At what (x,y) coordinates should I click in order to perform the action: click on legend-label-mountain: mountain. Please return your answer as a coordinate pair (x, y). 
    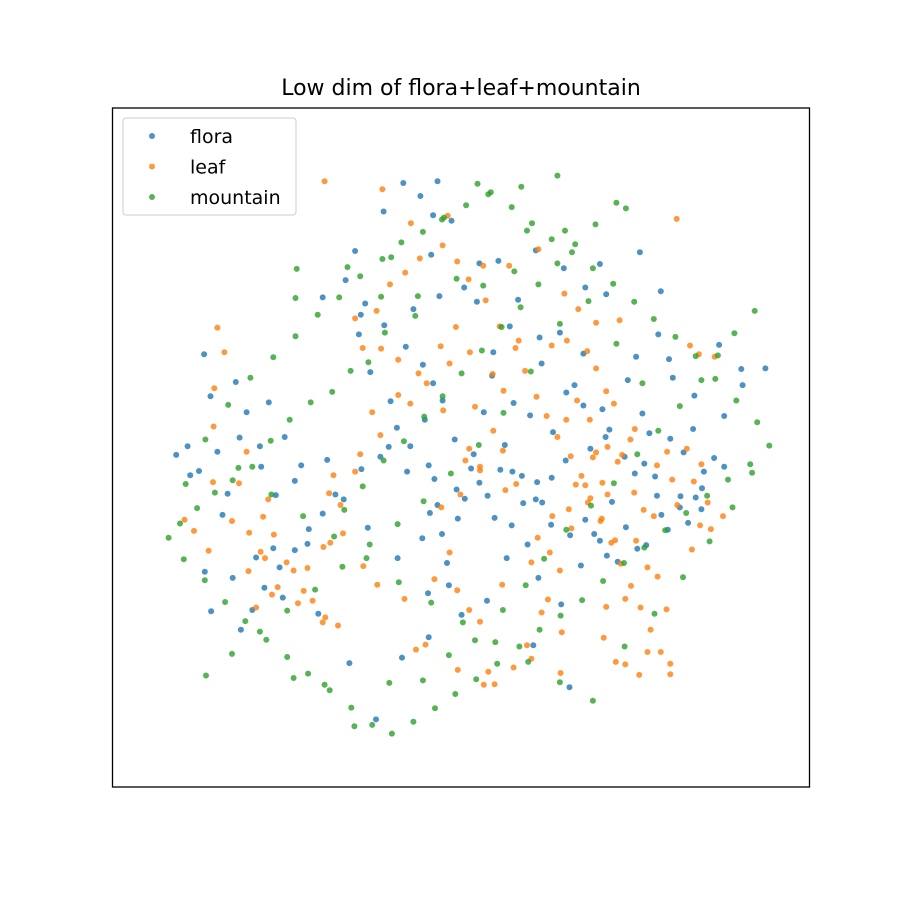
    Looking at the image, I should click on (235, 198).